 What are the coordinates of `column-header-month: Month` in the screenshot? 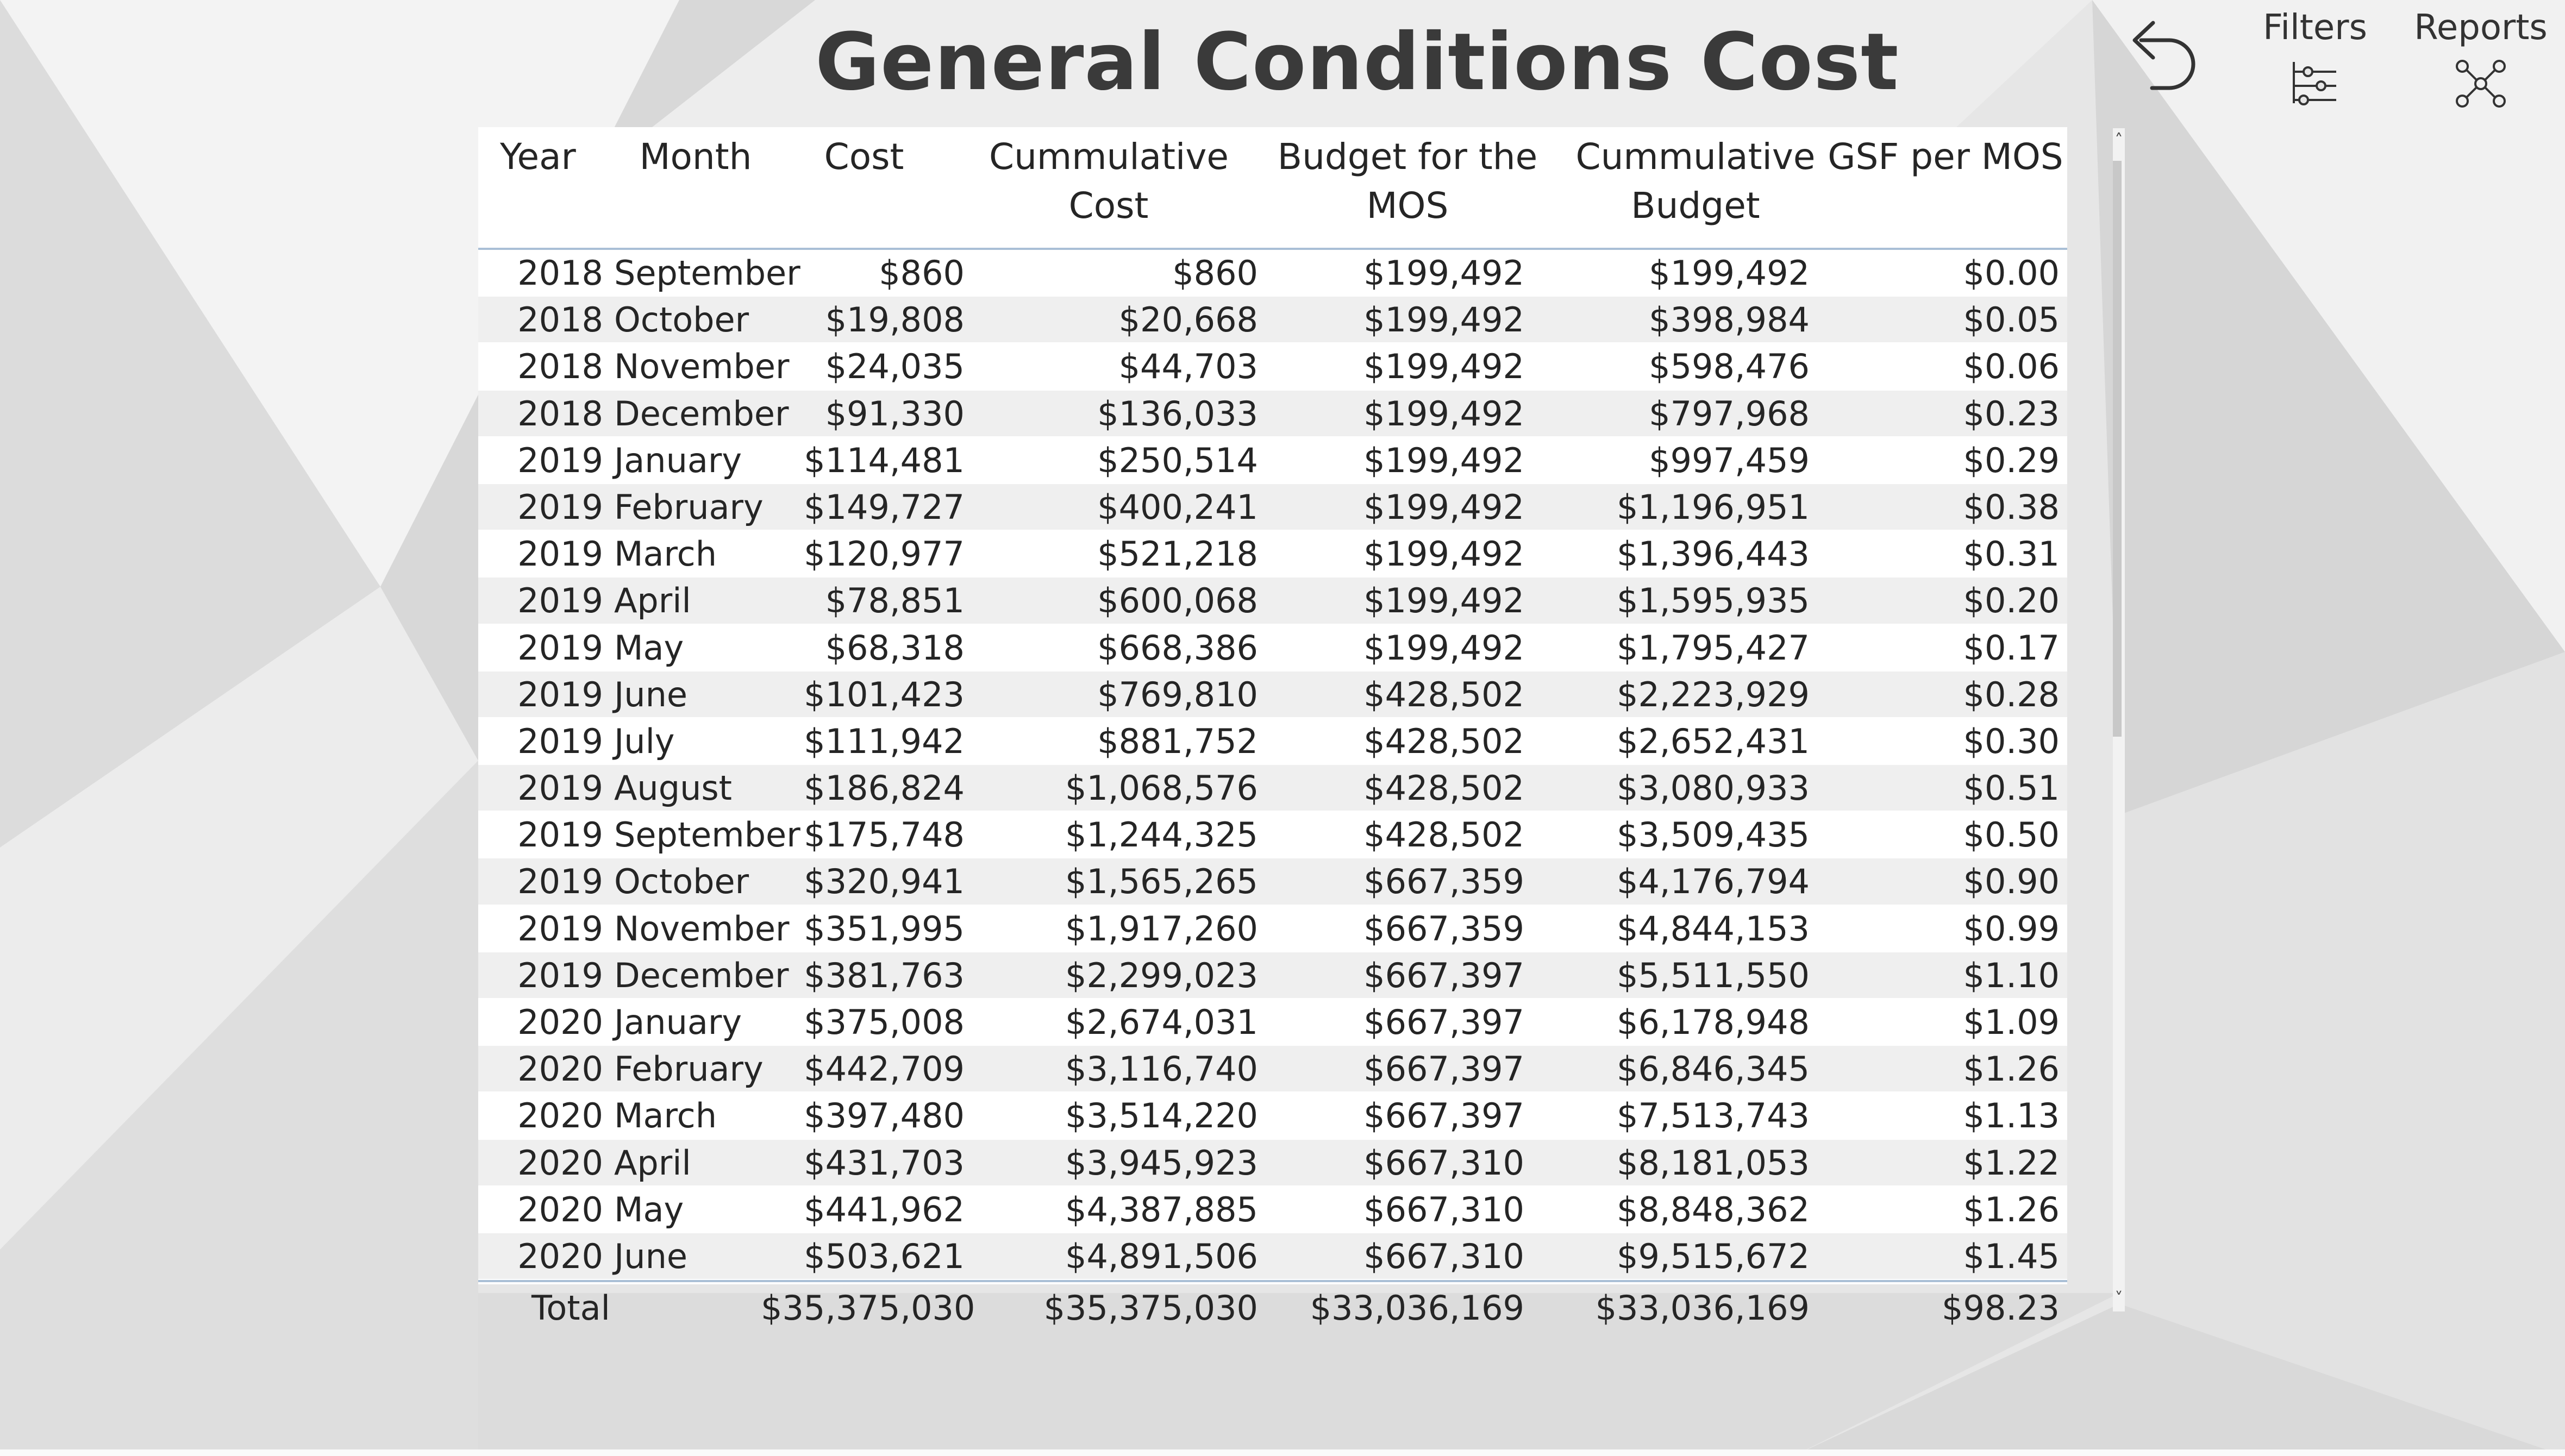 It's located at (696, 157).